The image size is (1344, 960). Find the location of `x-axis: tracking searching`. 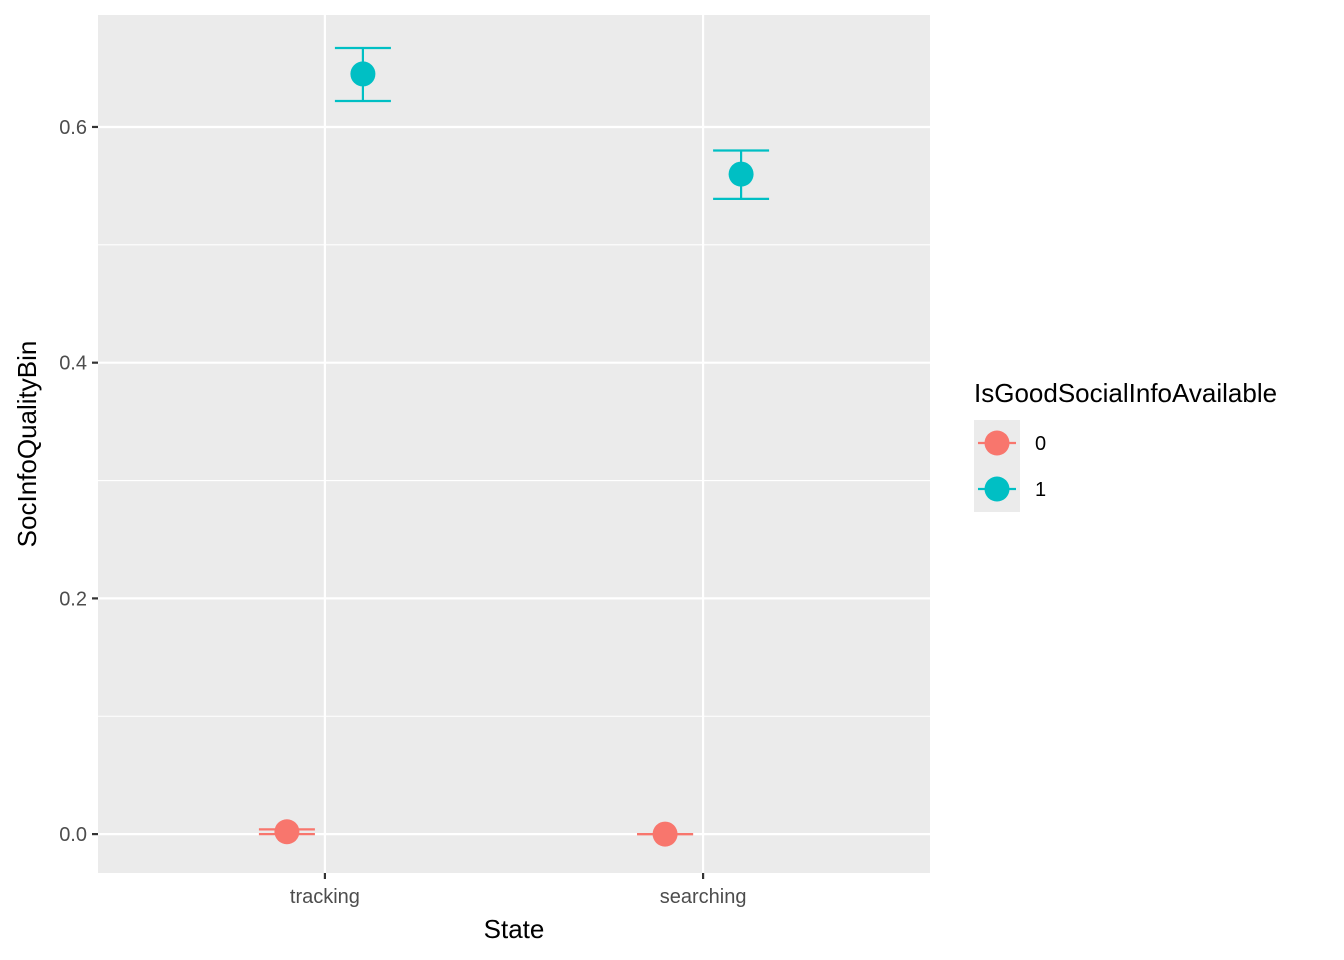

x-axis: tracking searching is located at coordinates (518, 890).